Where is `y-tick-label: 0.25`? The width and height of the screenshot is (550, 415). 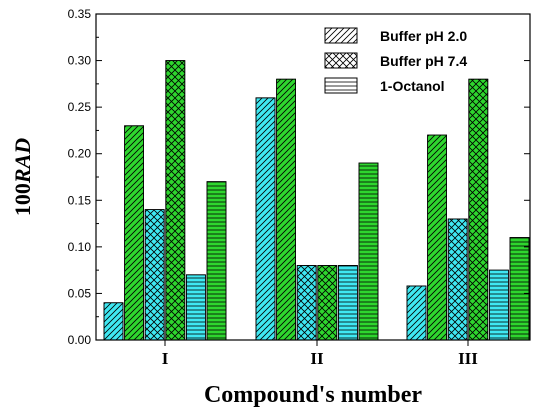
y-tick-label: 0.25 is located at coordinates (80, 107).